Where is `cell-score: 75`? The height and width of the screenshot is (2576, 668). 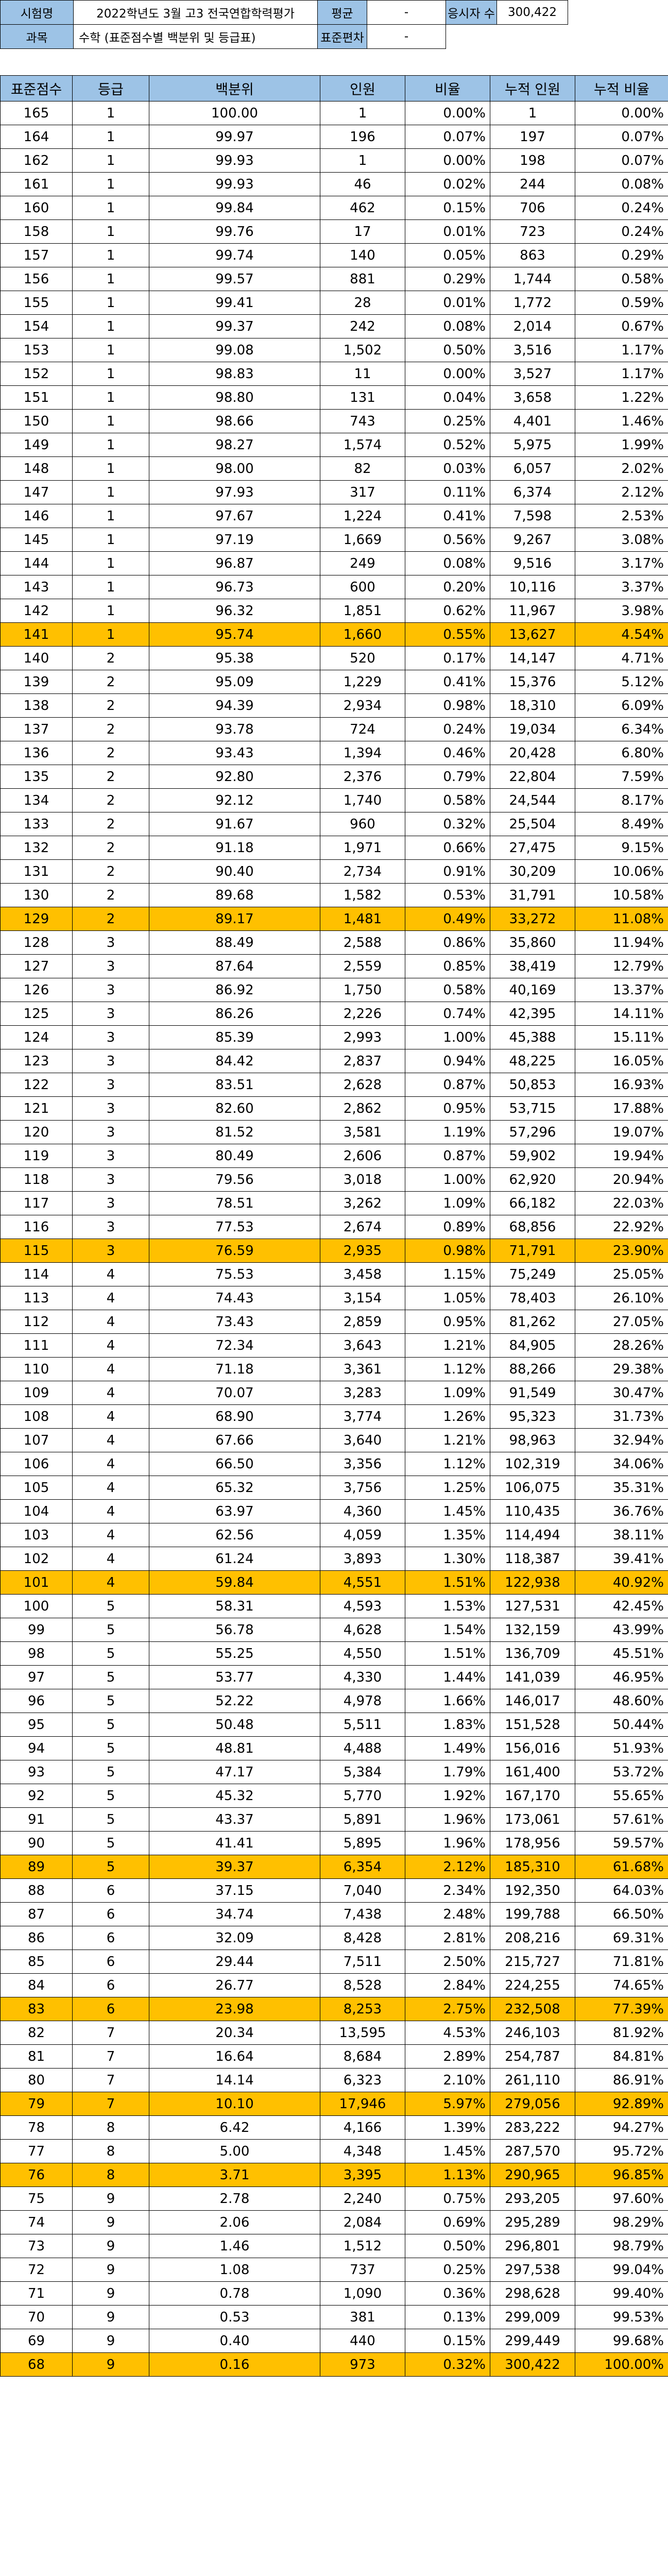
cell-score: 75 is located at coordinates (36, 2199).